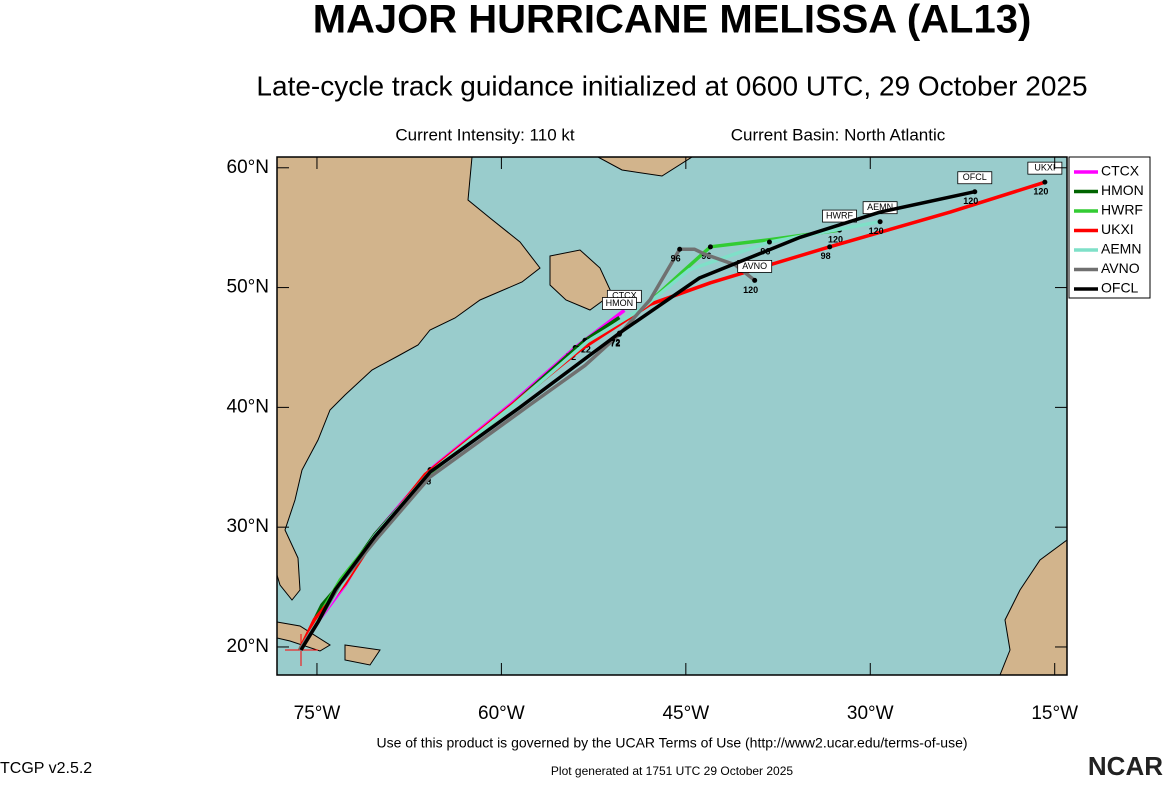  Describe the element at coordinates (1033, 607) in the screenshot. I see `africa` at that location.